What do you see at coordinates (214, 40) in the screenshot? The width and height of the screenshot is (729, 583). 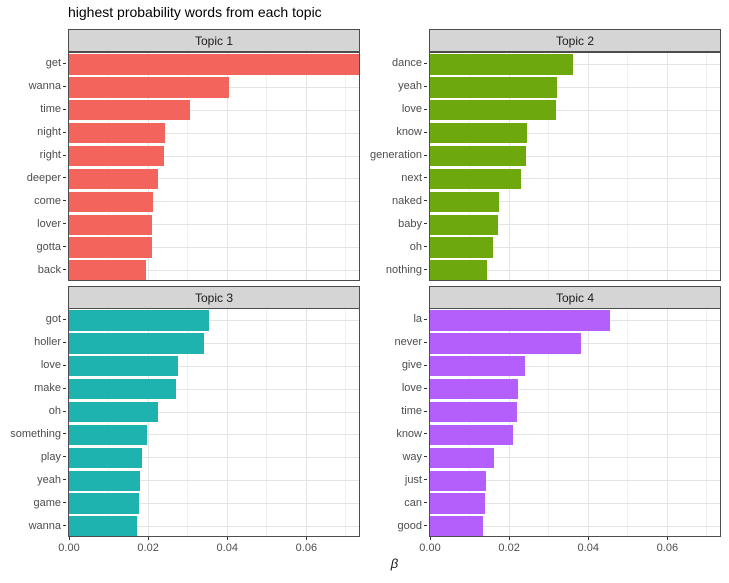 I see `facet-strip: Topic 1` at bounding box center [214, 40].